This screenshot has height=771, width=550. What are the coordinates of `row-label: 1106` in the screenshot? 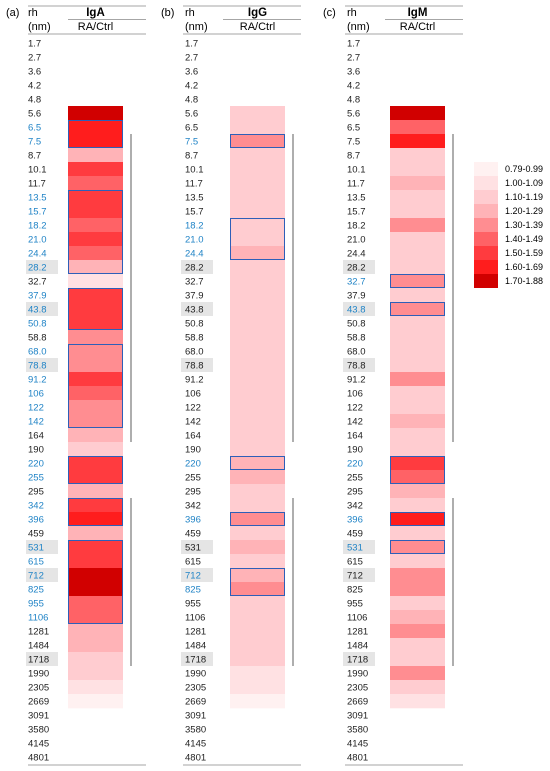 It's located at (357, 618).